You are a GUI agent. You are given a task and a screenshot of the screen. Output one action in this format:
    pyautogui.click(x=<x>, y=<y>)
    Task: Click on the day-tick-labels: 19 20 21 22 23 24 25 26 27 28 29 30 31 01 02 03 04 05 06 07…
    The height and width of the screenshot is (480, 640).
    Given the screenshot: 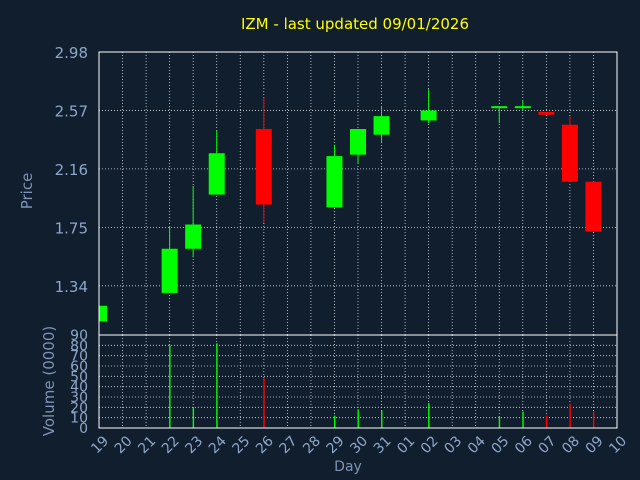 What is the action you would take?
    pyautogui.click(x=359, y=445)
    